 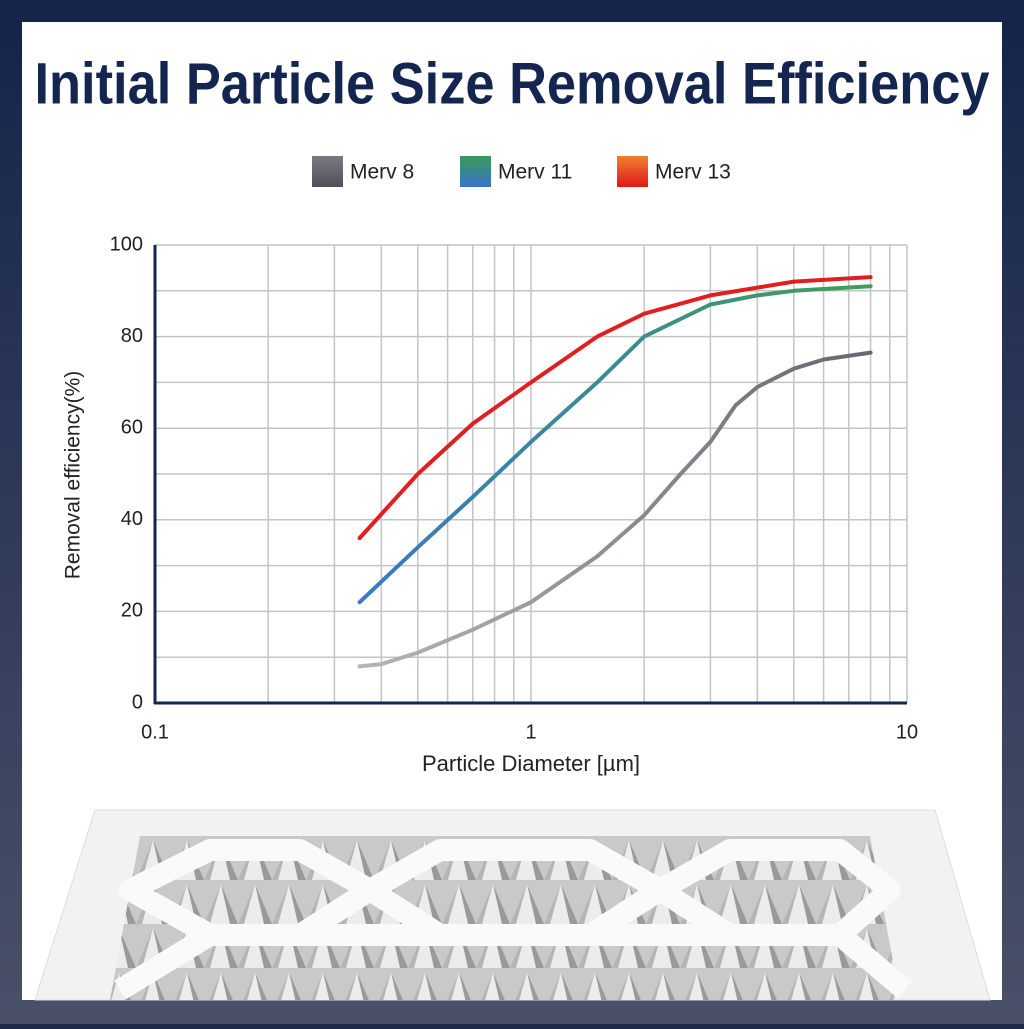 What do you see at coordinates (907, 732) in the screenshot?
I see `x-tick-label: 10` at bounding box center [907, 732].